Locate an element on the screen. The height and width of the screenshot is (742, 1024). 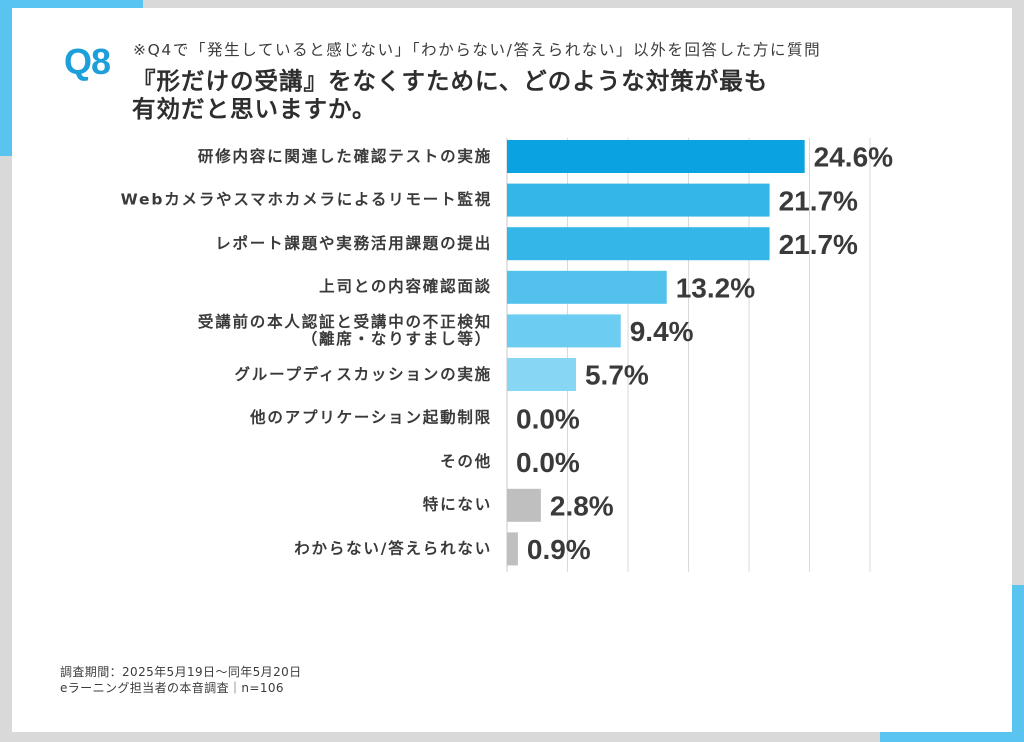
question-title: 『形だけの受講』をなくすために、どのような対策が最も 有効だと思いますか。 is located at coordinates (450, 95).